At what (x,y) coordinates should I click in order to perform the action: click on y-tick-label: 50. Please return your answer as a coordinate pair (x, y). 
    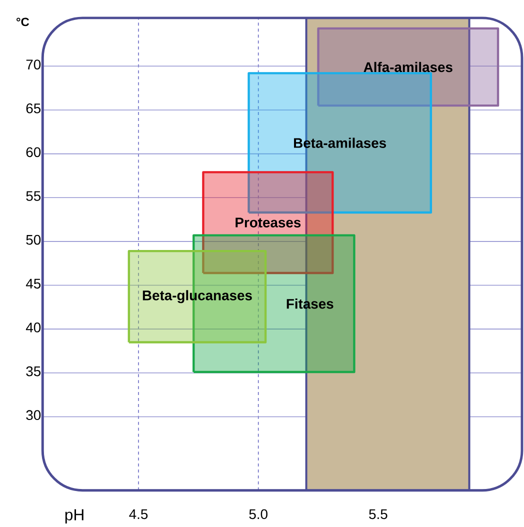
    Looking at the image, I should click on (33, 239).